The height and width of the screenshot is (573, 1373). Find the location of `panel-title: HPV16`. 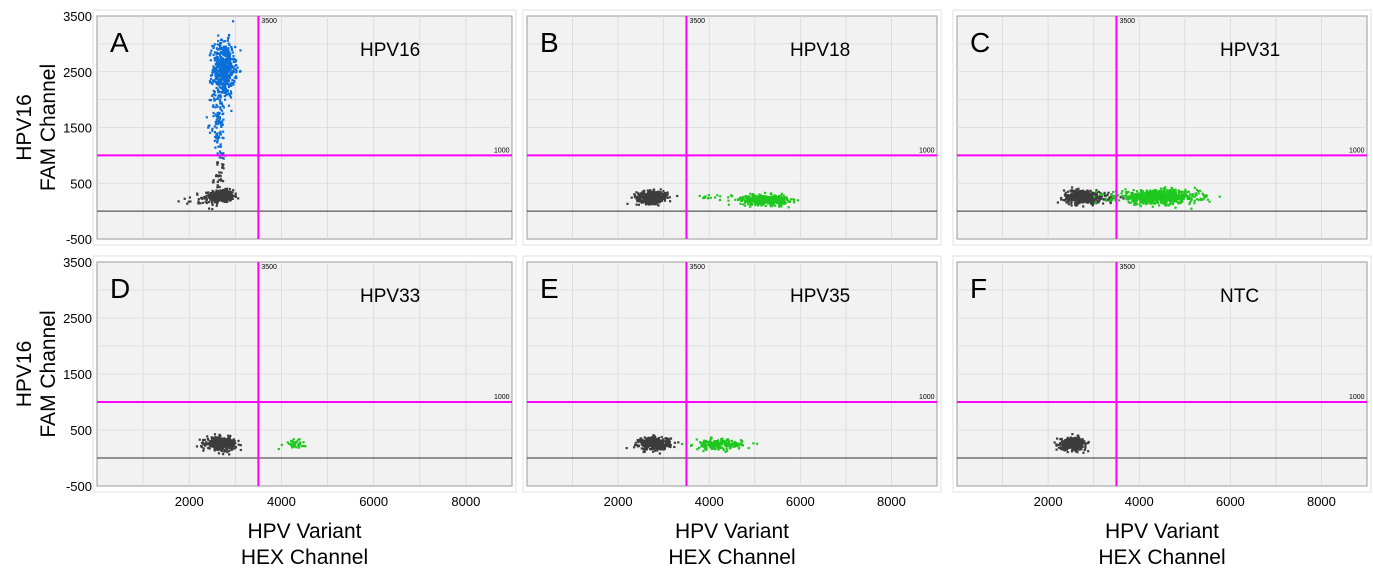

panel-title: HPV16 is located at coordinates (390, 50).